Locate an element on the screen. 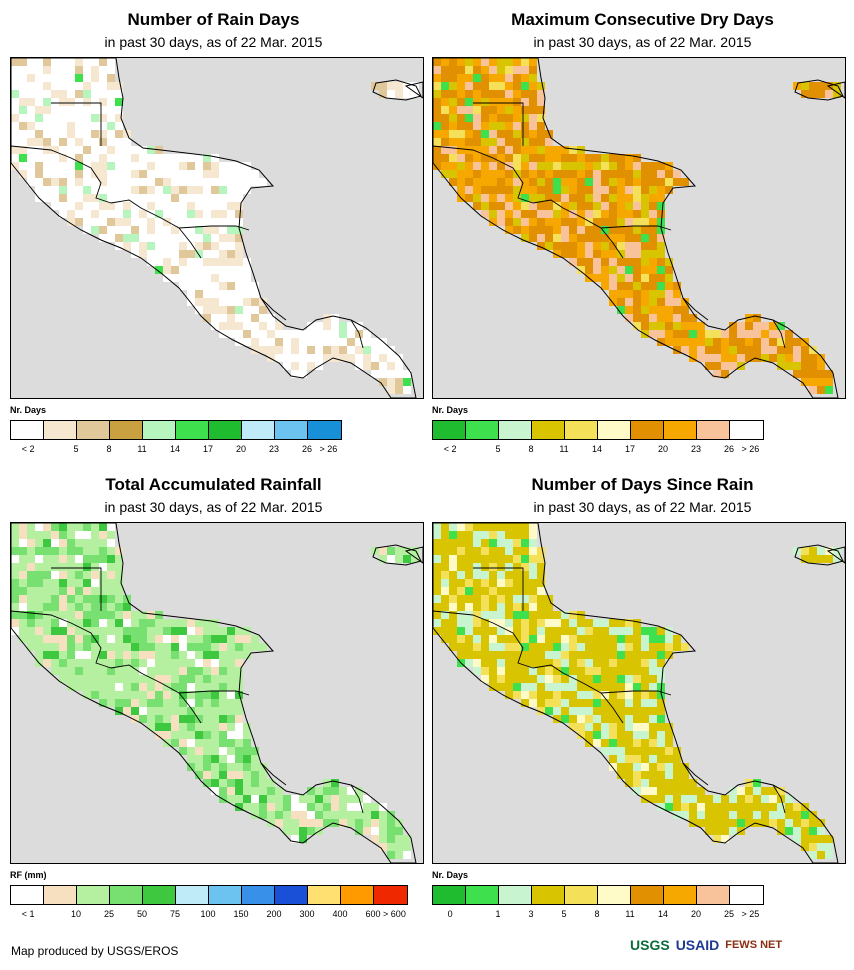  legend-label: < 1 is located at coordinates (28, 914).